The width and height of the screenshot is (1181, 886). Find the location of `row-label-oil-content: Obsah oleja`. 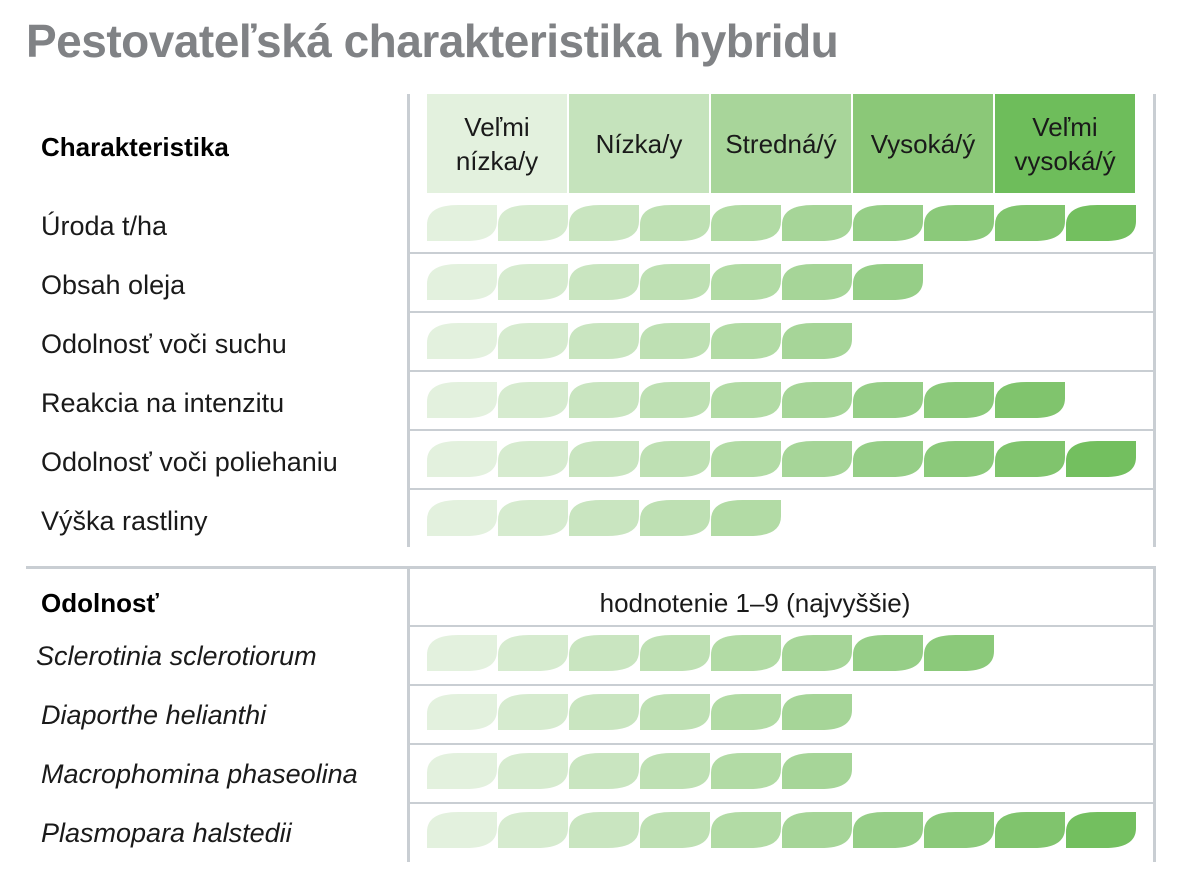

row-label-oil-content: Obsah oleja is located at coordinates (113, 285).